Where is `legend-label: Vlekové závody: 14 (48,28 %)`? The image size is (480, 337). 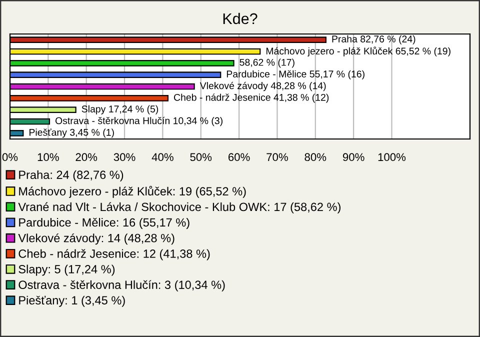
legend-label: Vlekové závody: 14 (48,28 %) is located at coordinates (96, 239).